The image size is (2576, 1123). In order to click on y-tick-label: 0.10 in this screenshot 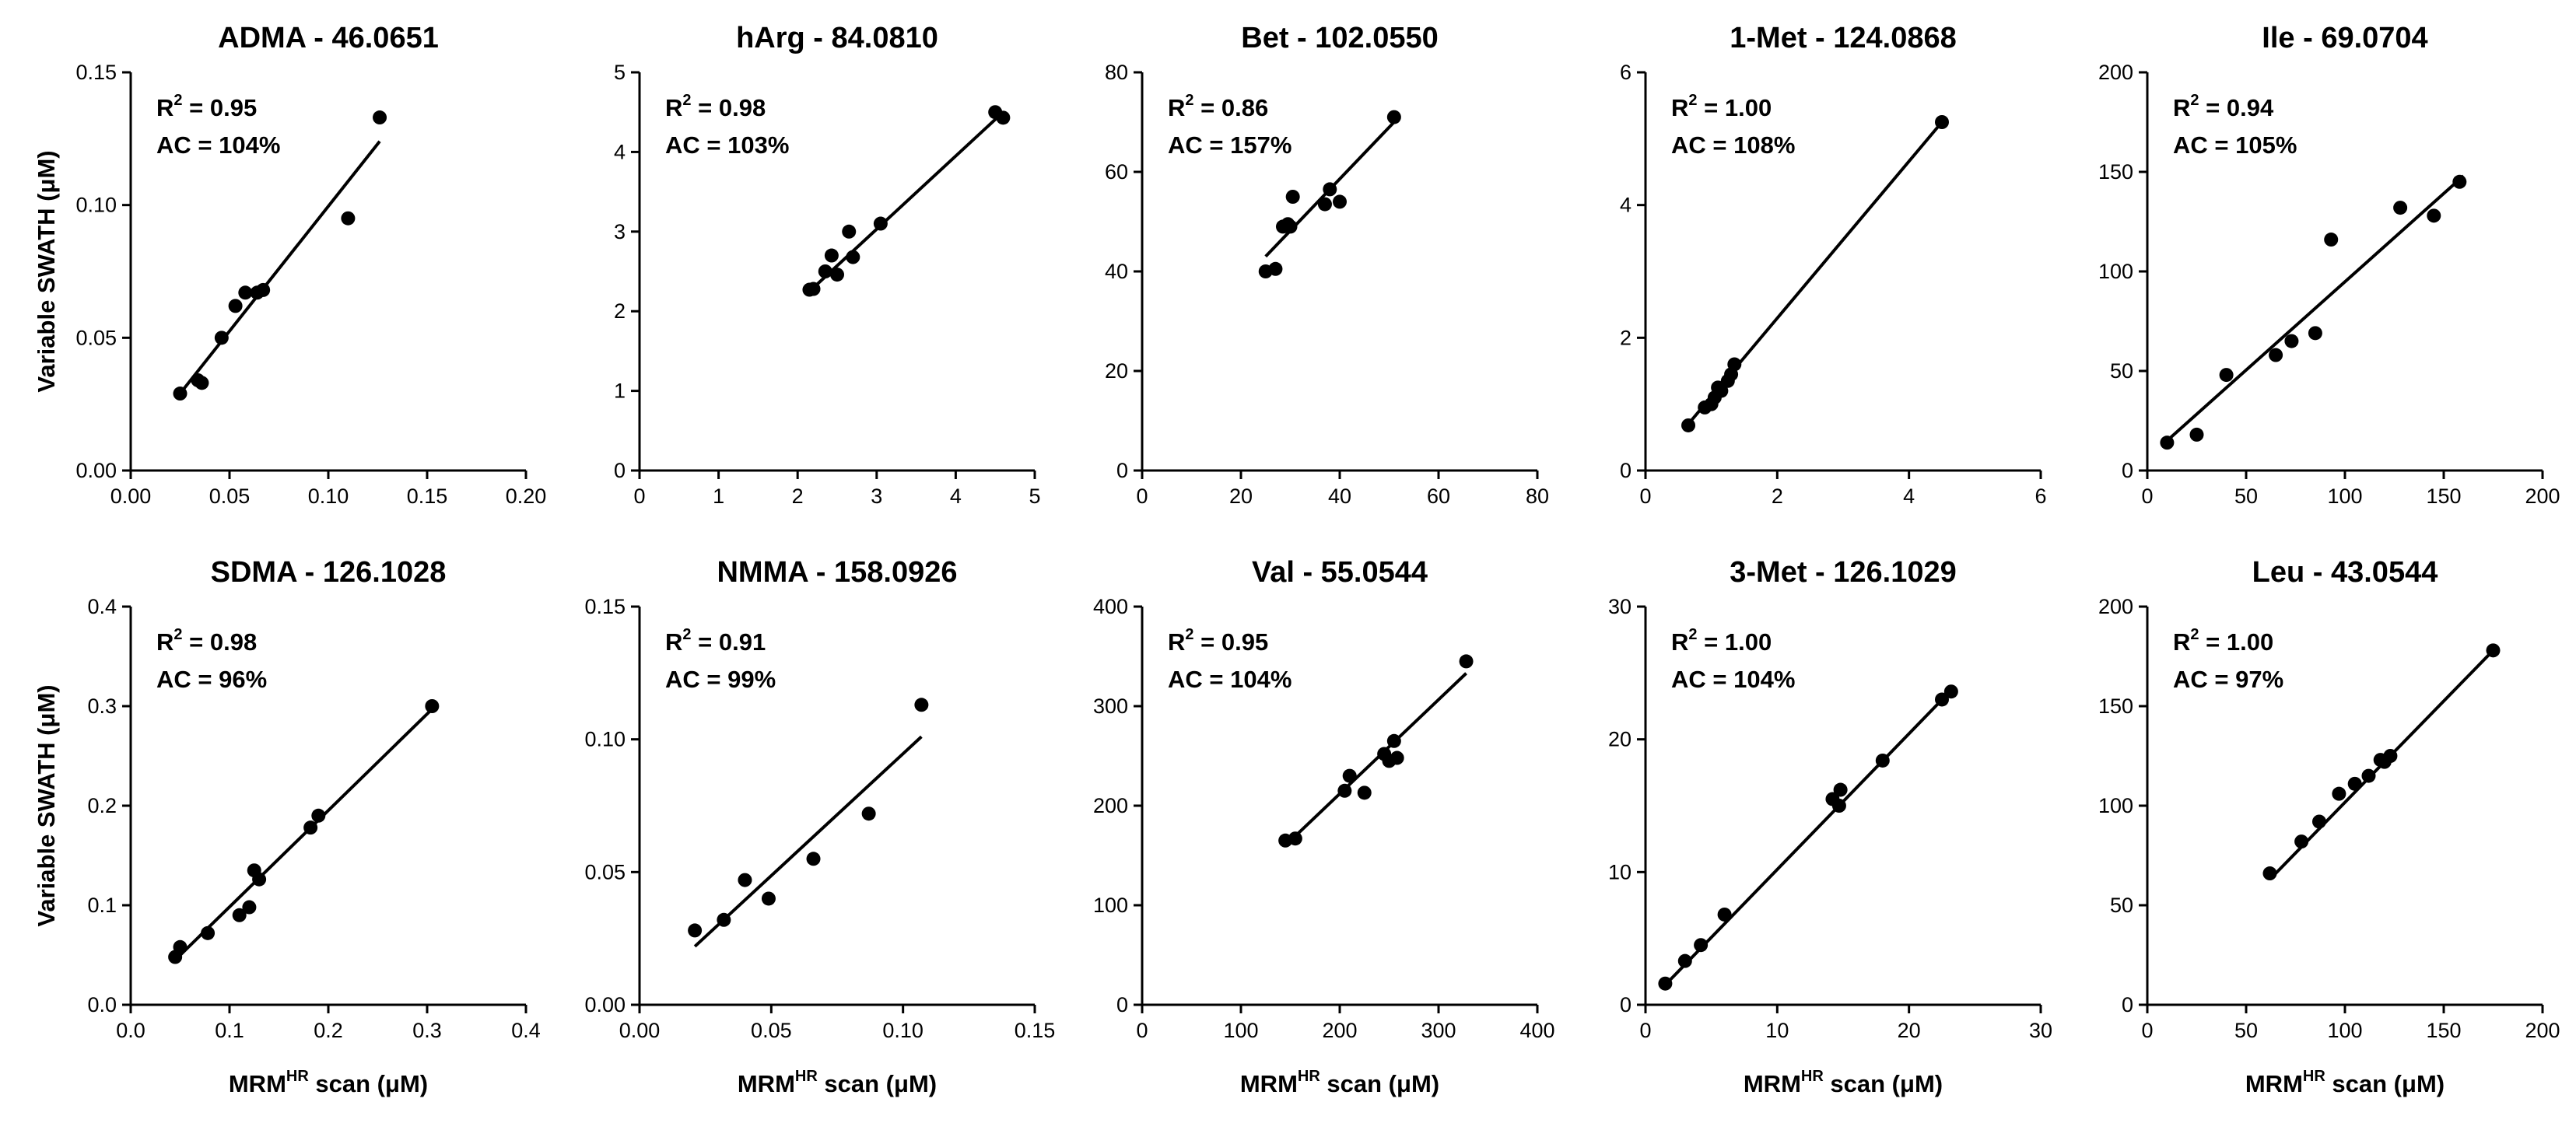, I will do `click(96, 205)`.